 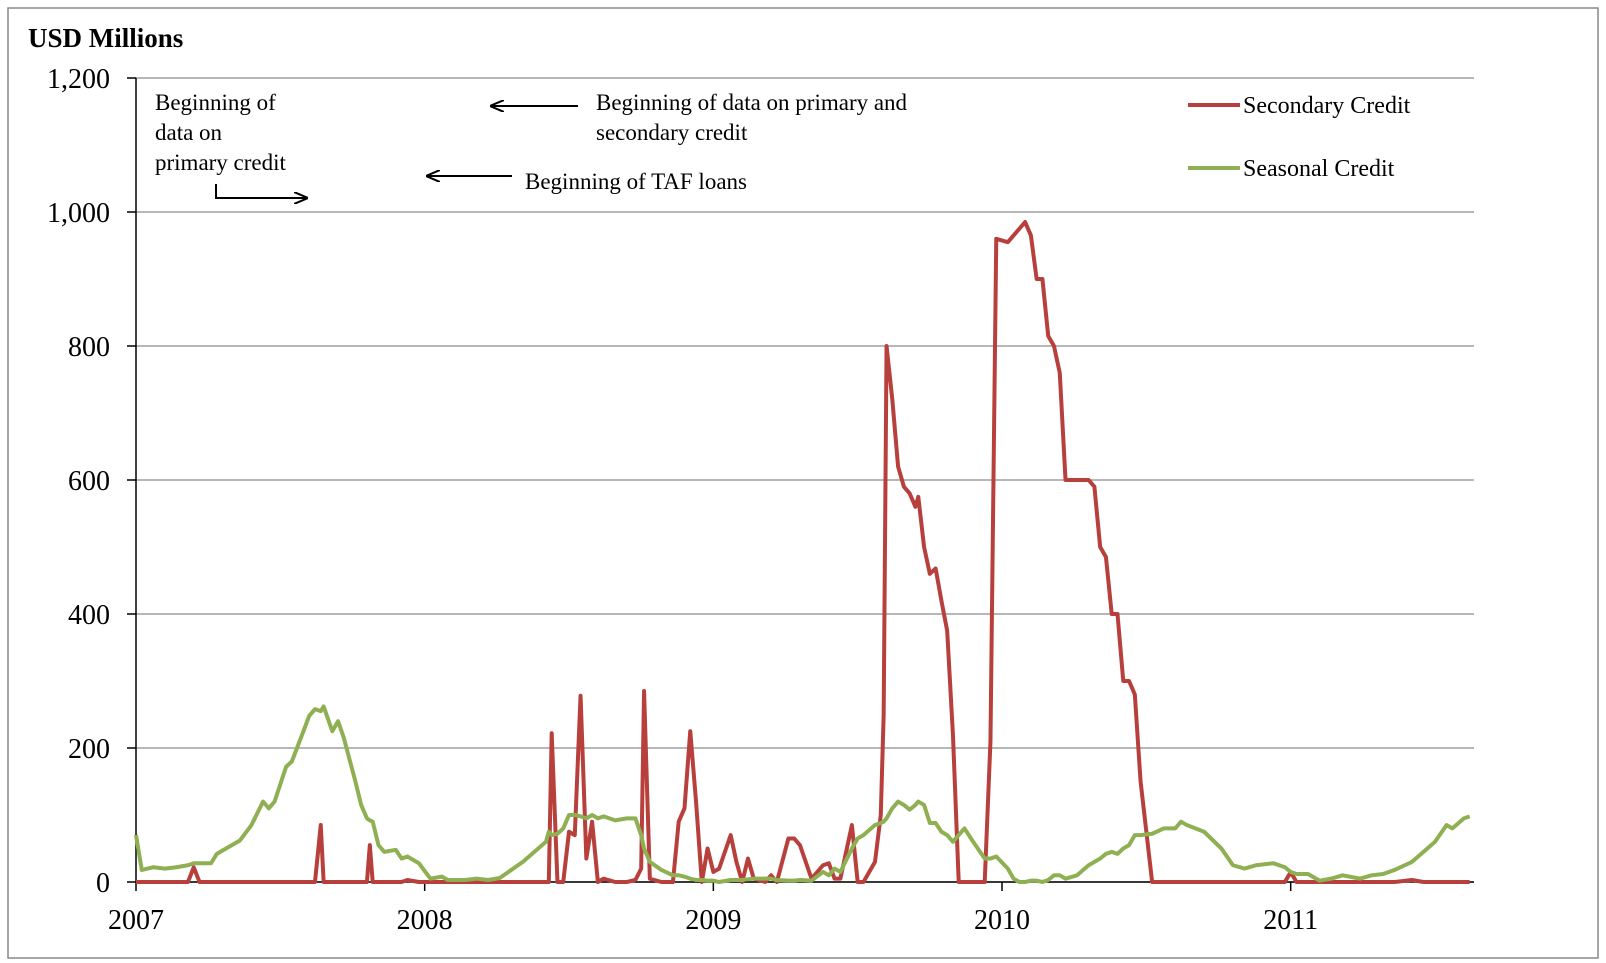 I want to click on y-tick-label: 200, so click(x=89, y=749).